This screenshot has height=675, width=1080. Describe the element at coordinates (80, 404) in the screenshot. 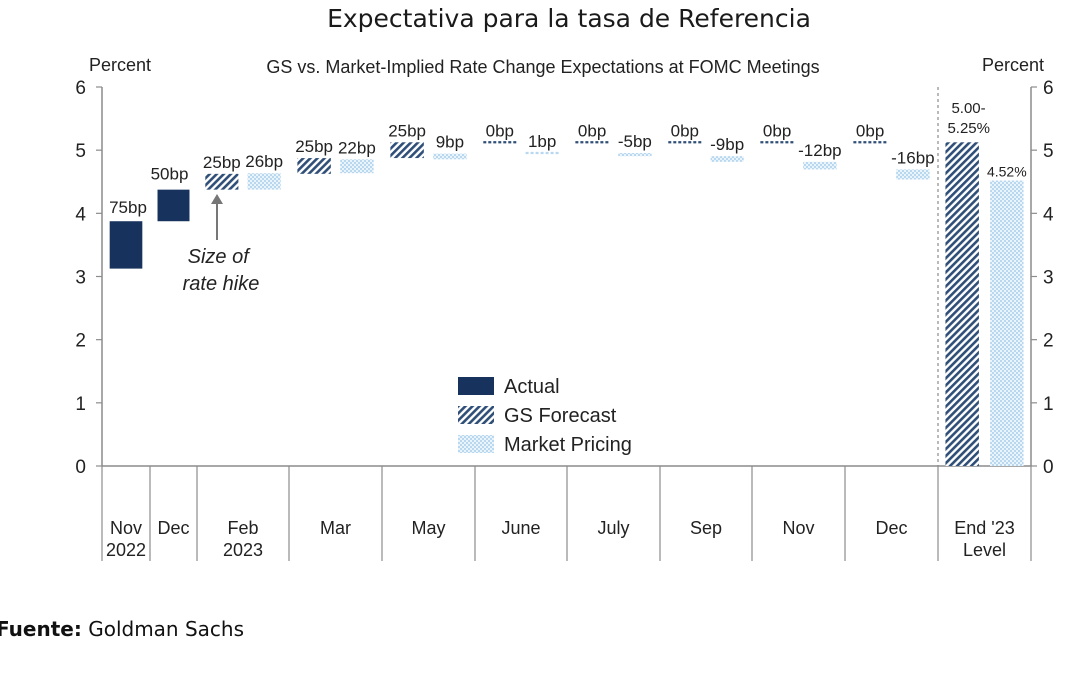

I see `y-tick-label-left: 1` at that location.